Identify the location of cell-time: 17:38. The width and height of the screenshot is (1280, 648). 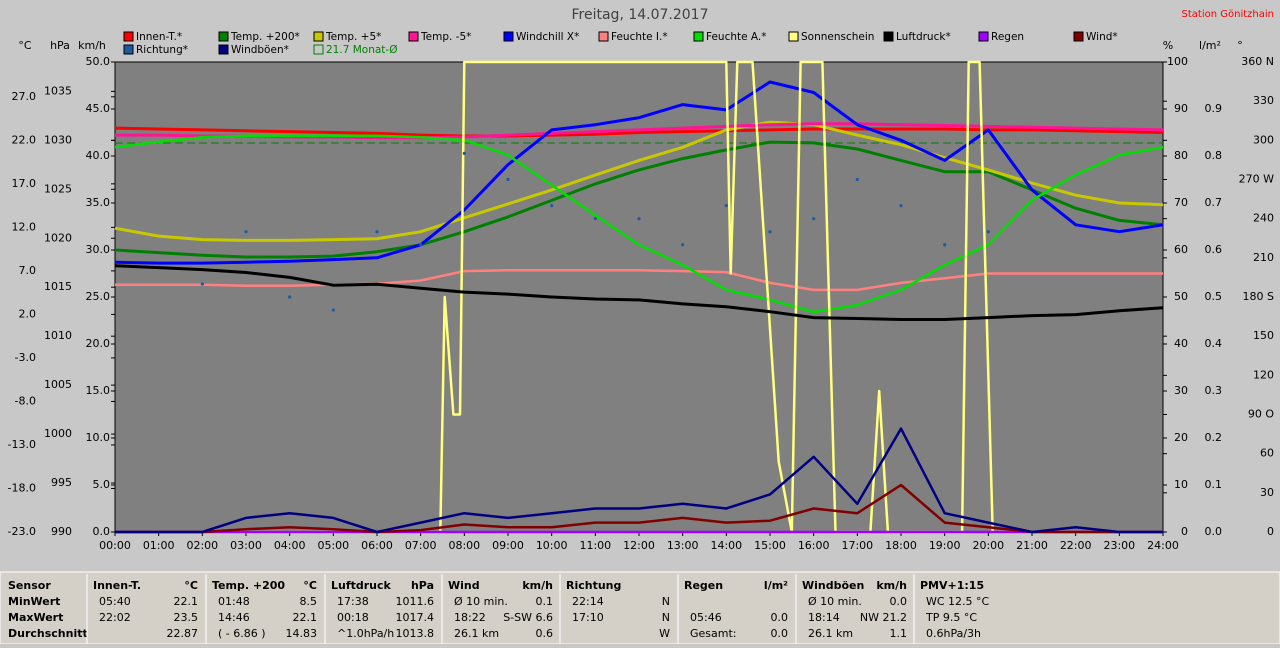
(353, 601).